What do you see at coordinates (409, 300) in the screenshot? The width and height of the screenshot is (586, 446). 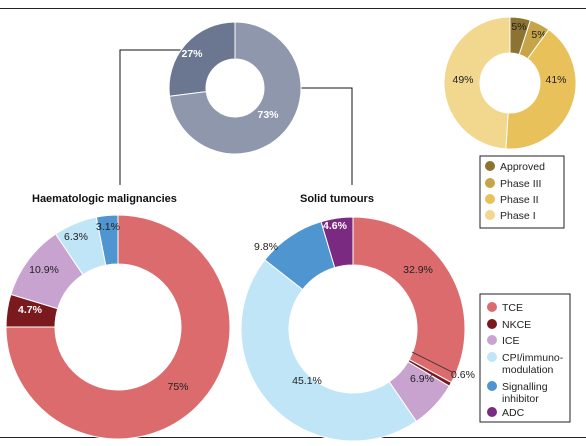 I see `solid-slice-tce` at bounding box center [409, 300].